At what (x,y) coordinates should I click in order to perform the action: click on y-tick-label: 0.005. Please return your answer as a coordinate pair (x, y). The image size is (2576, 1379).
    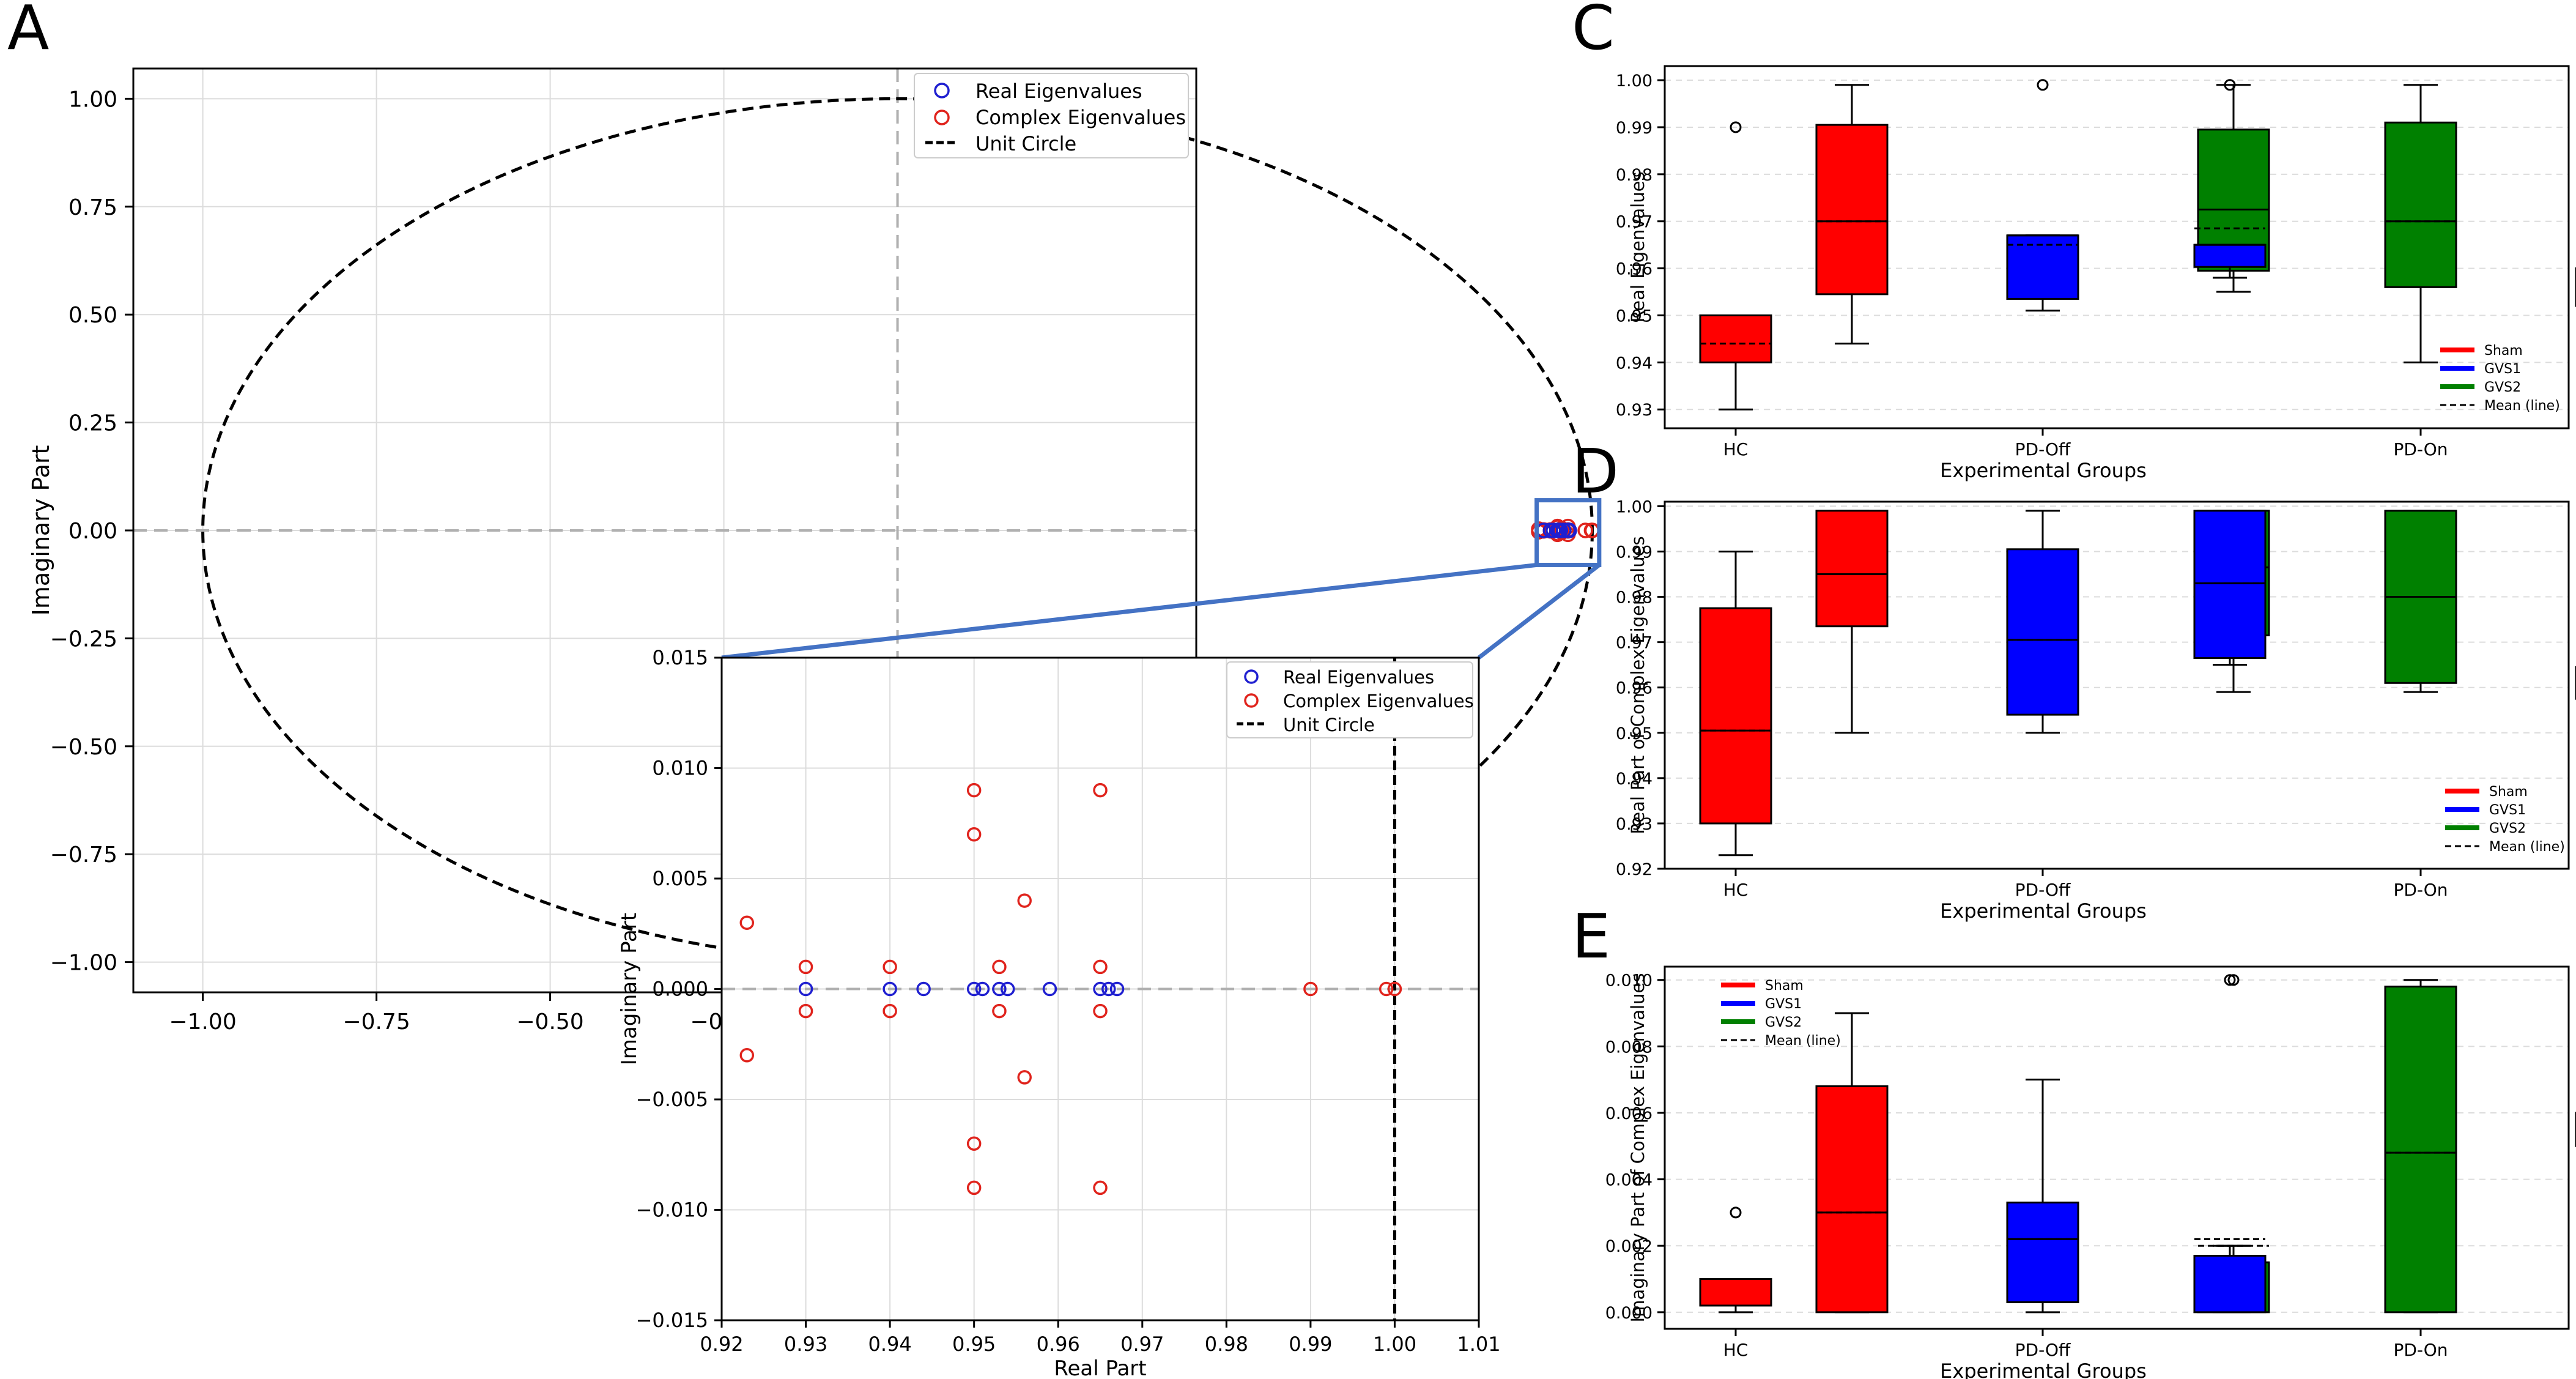
    Looking at the image, I should click on (680, 878).